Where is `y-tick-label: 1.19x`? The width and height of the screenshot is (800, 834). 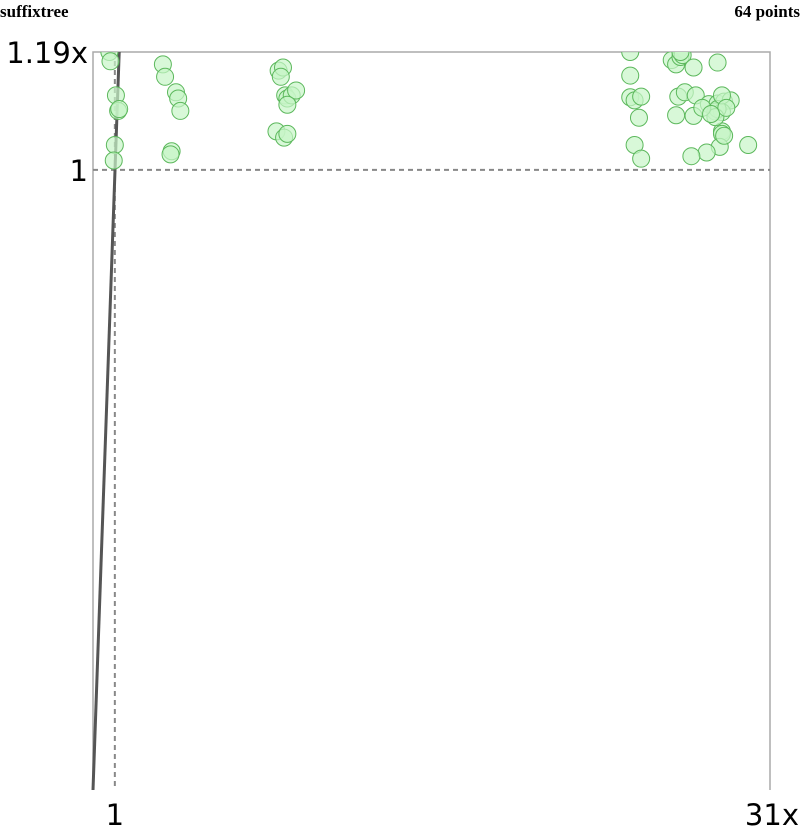 y-tick-label: 1.19x is located at coordinates (47, 53).